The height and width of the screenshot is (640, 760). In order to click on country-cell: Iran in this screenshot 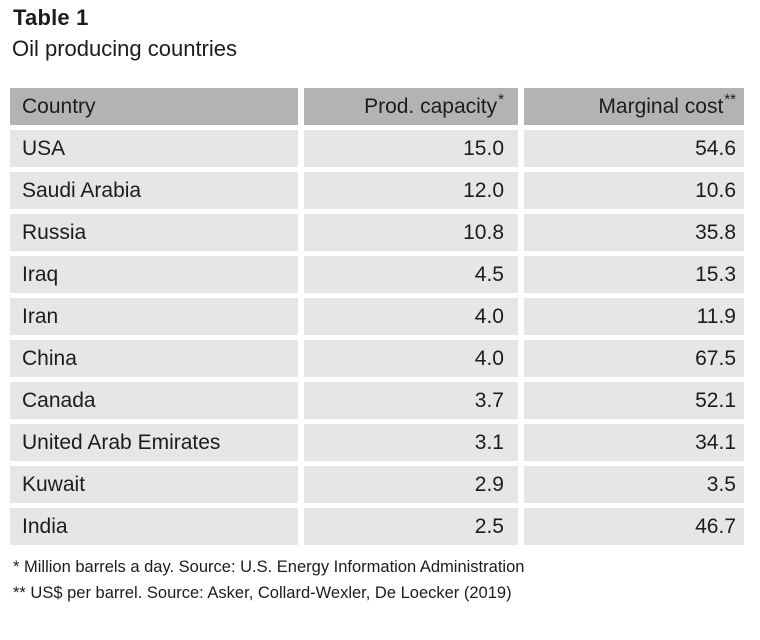, I will do `click(154, 316)`.